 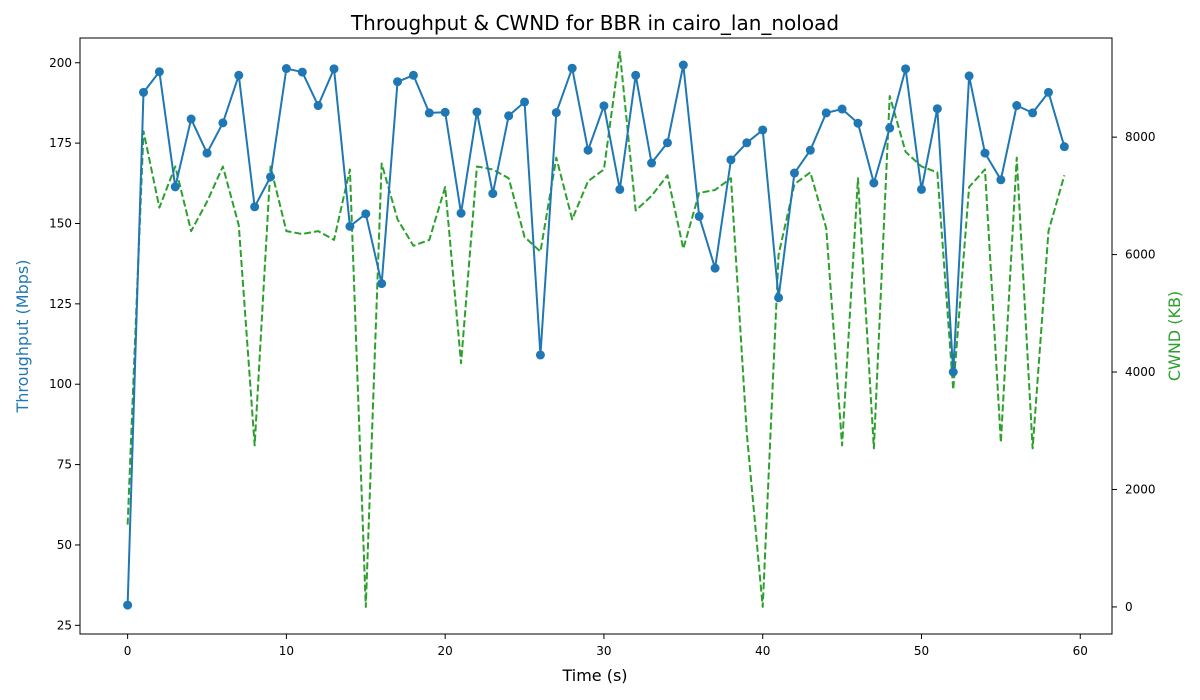 I want to click on x-tick-label: 40, so click(x=762, y=651).